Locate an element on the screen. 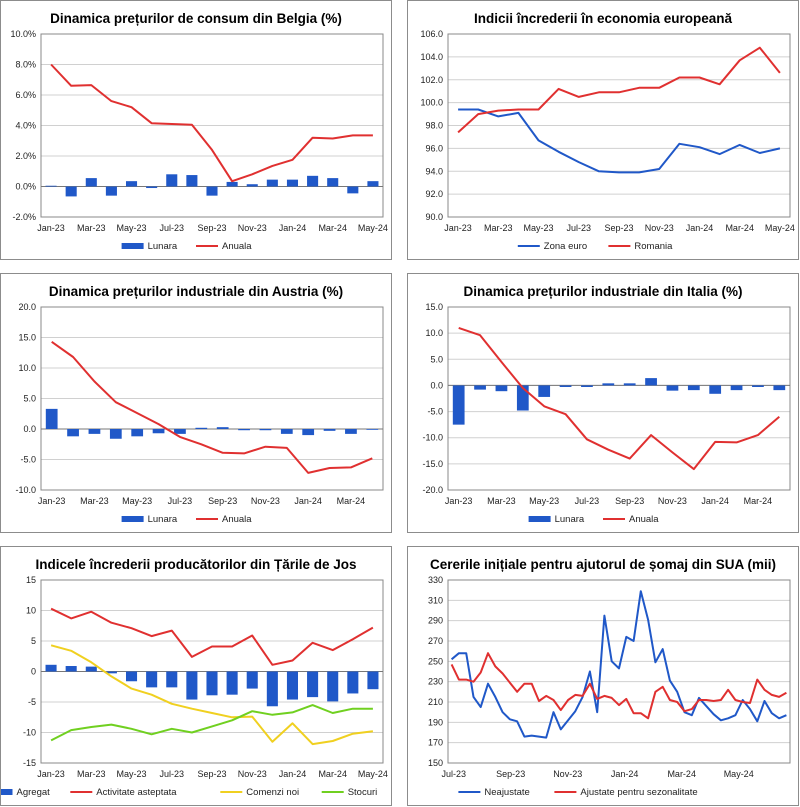 The width and height of the screenshot is (800, 807). y-tick-label: 2.0% is located at coordinates (25, 156).